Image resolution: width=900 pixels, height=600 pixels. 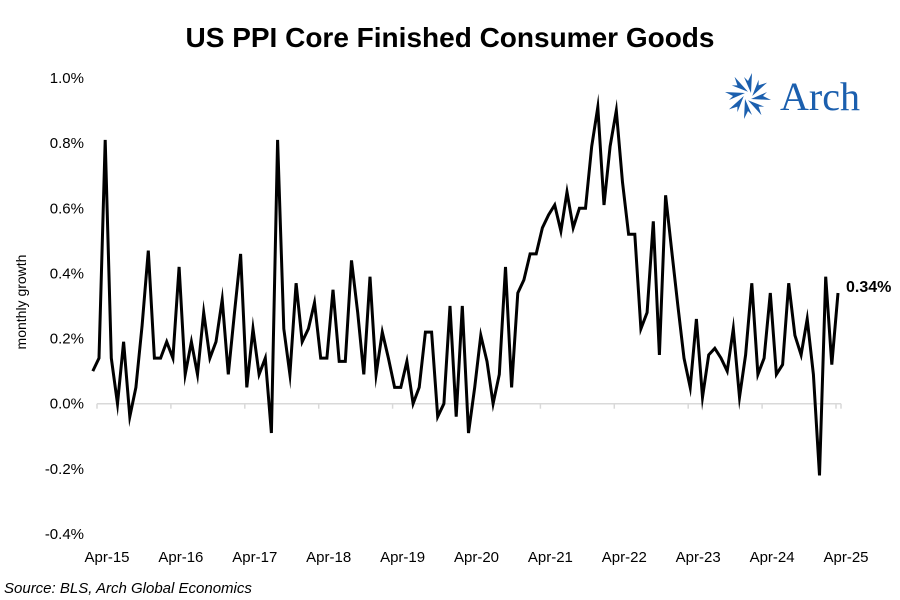 What do you see at coordinates (698, 557) in the screenshot?
I see `x-tick-label: Apr-23` at bounding box center [698, 557].